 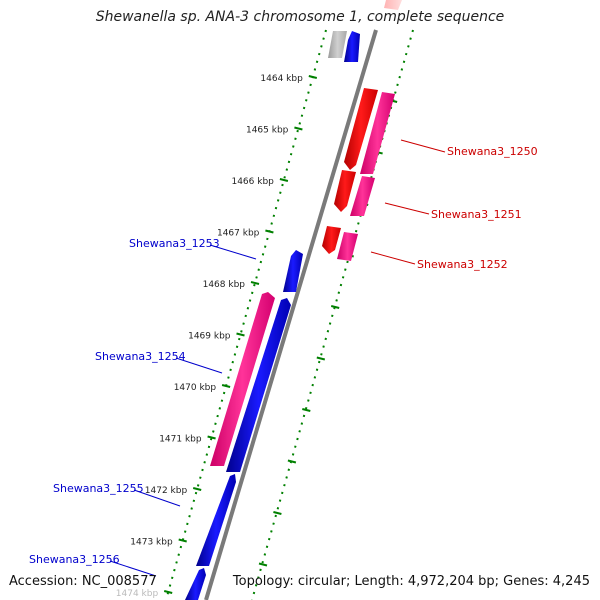 What do you see at coordinates (74, 559) in the screenshot?
I see `gene-label-shewana3-1256: Shewana3_1256` at bounding box center [74, 559].